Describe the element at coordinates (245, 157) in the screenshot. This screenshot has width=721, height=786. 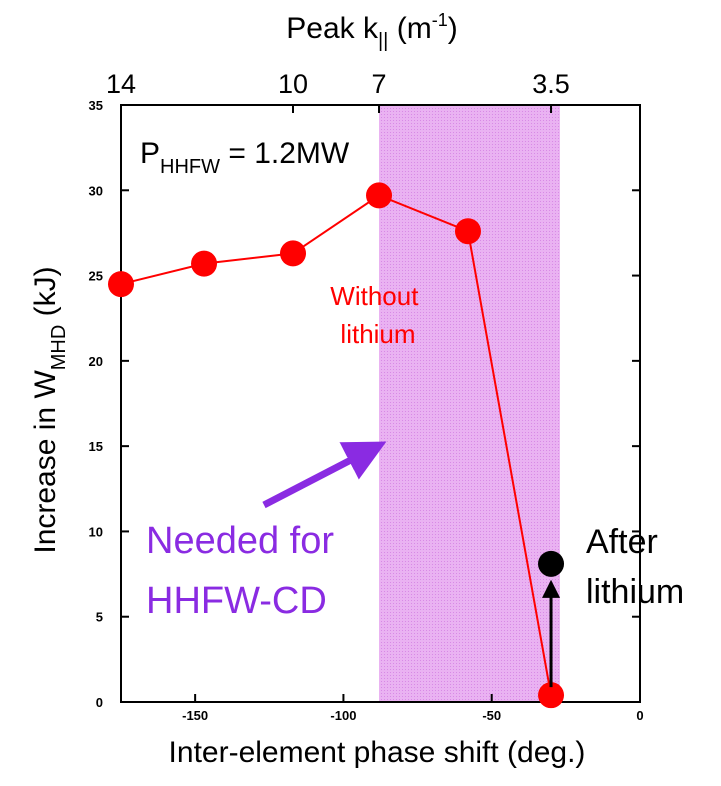
I see `power-label: PHHFW = 1.2MW` at that location.